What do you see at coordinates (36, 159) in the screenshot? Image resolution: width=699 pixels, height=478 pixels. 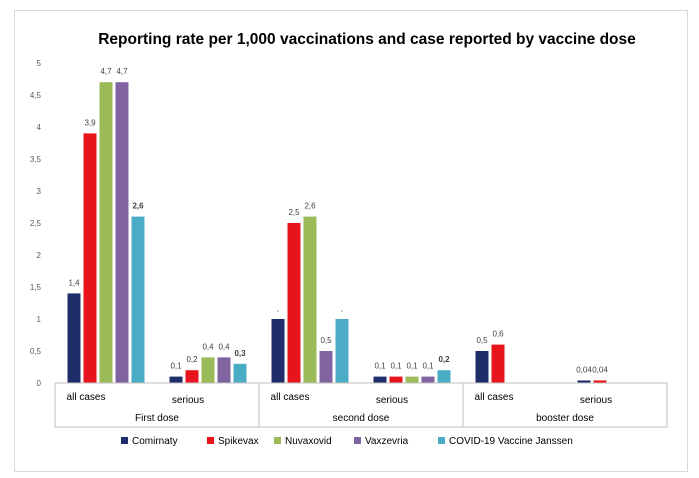 I see `y-tick-label: 3,5` at bounding box center [36, 159].